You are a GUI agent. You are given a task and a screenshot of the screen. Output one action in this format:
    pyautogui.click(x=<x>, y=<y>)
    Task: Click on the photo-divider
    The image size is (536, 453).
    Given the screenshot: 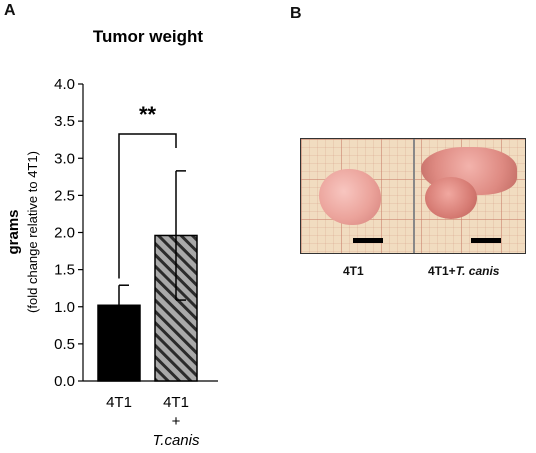 What is the action you would take?
    pyautogui.click(x=414, y=196)
    